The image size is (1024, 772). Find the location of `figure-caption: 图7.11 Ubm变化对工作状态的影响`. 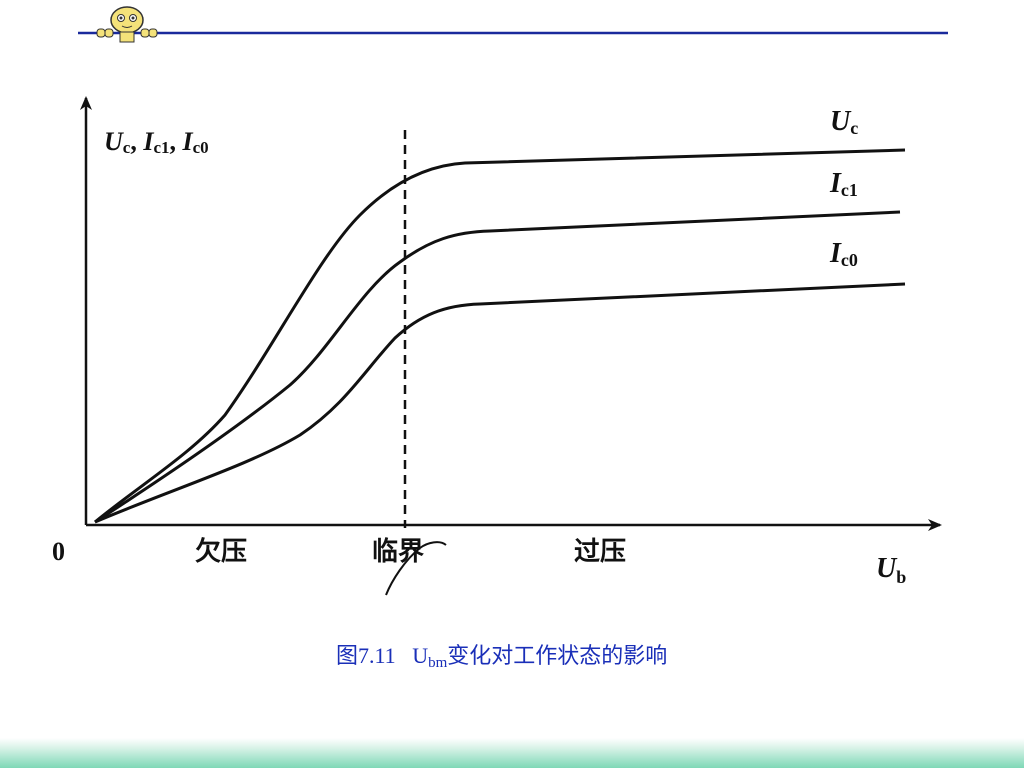

figure-caption: 图7.11 Ubm变化对工作状态的影响 is located at coordinates (501, 655).